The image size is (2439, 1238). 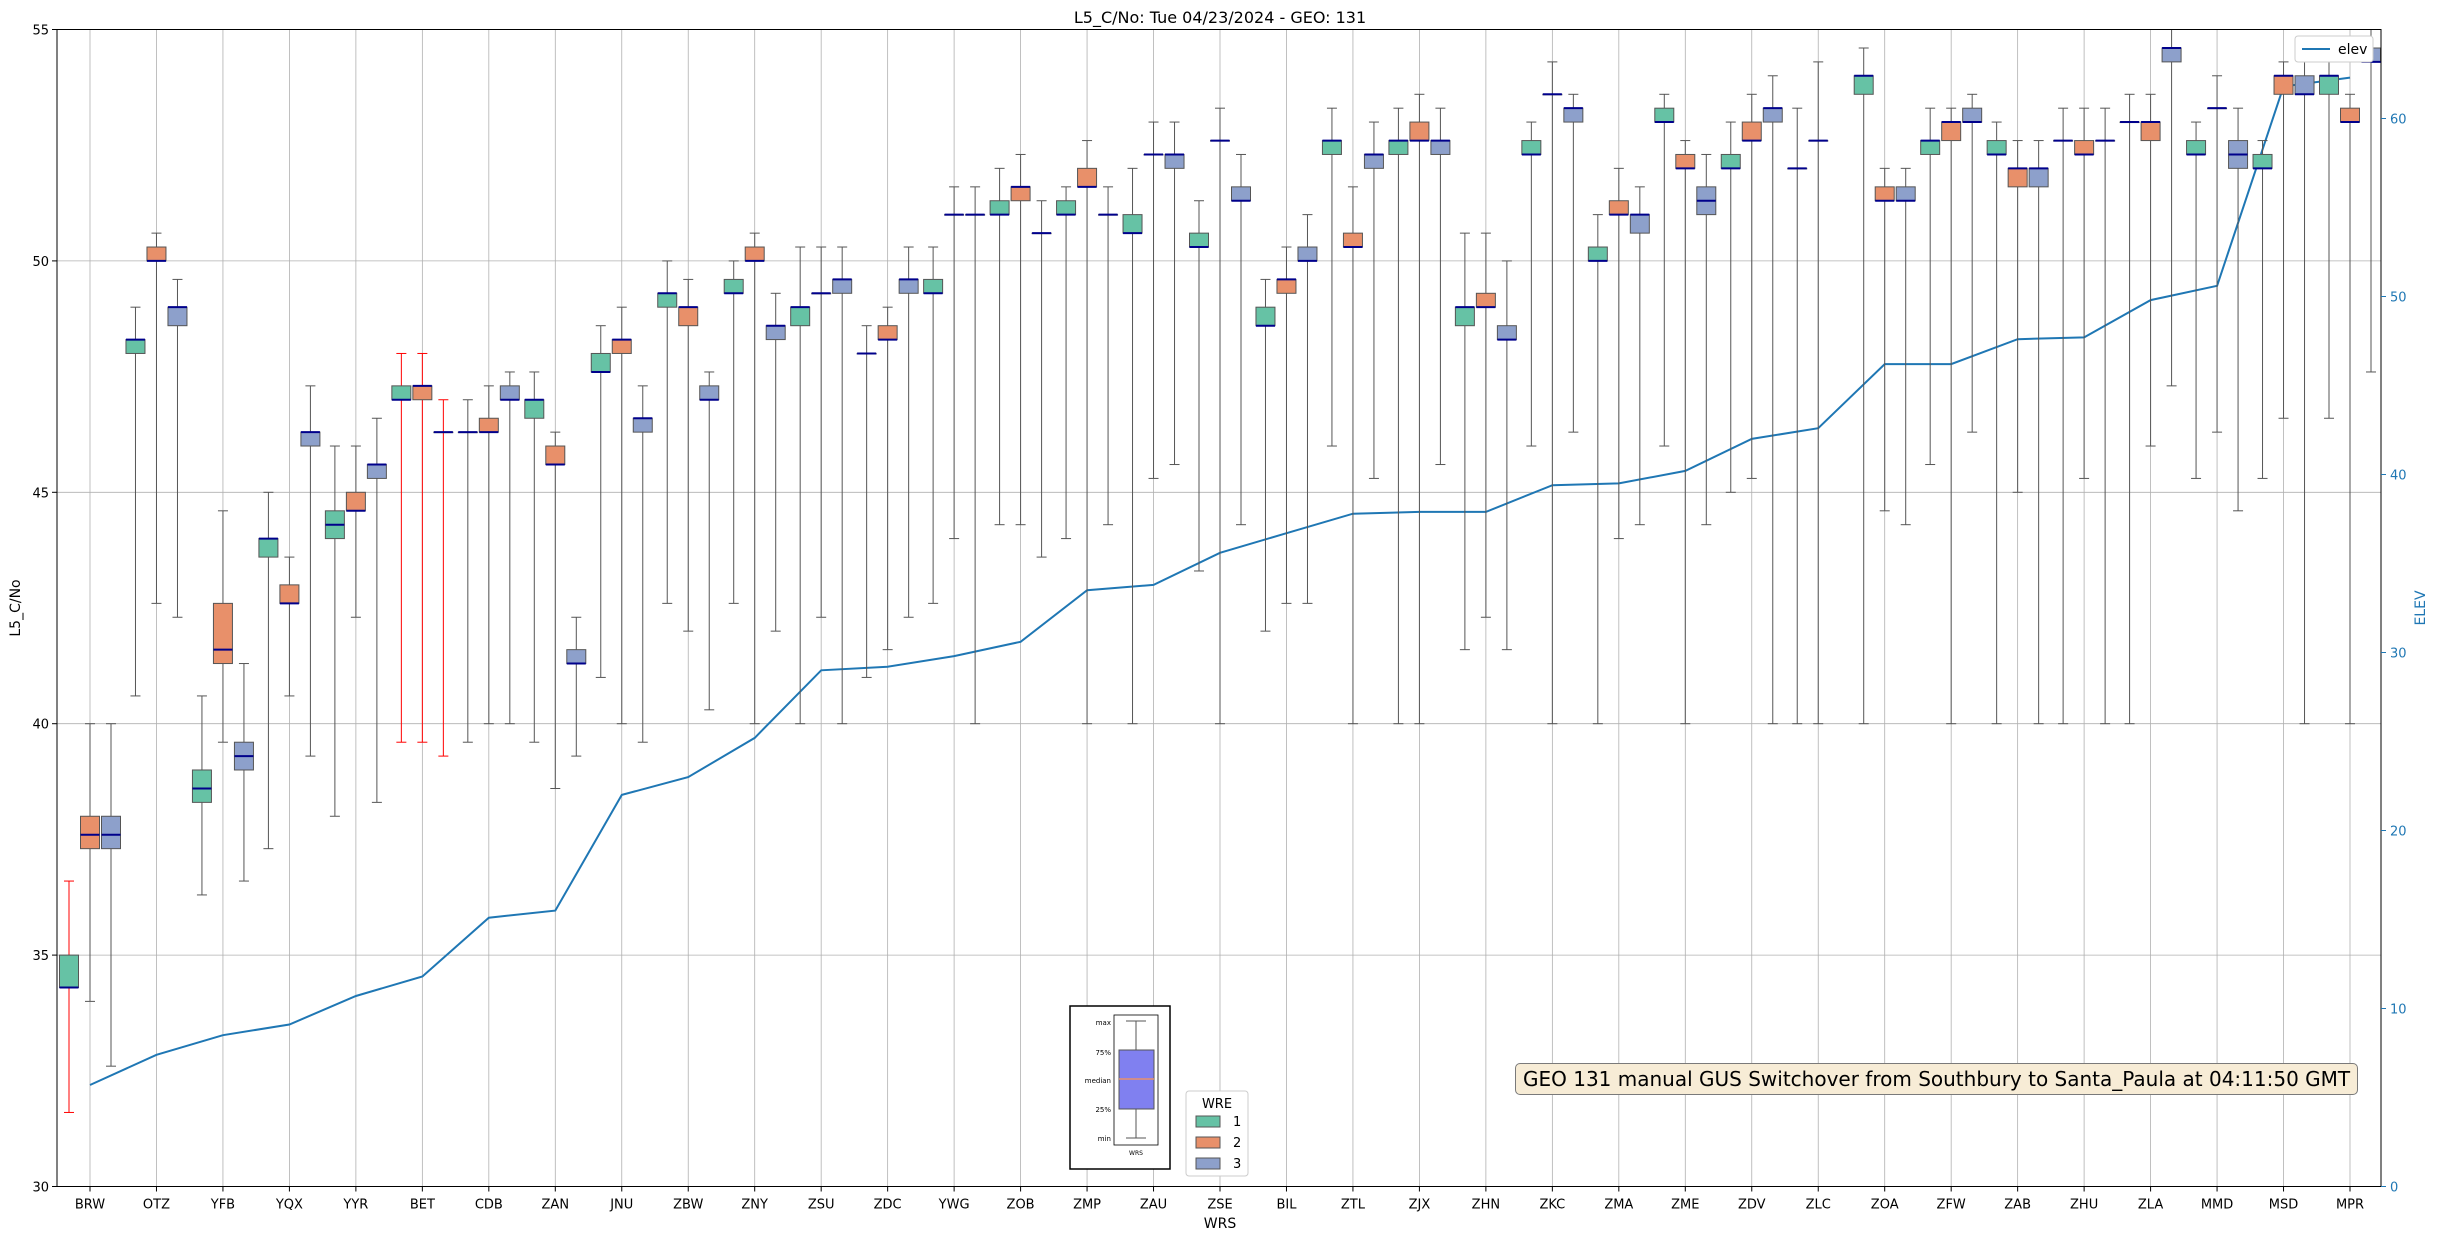 What do you see at coordinates (355, 1205) in the screenshot?
I see `x-tick-label: YYR` at bounding box center [355, 1205].